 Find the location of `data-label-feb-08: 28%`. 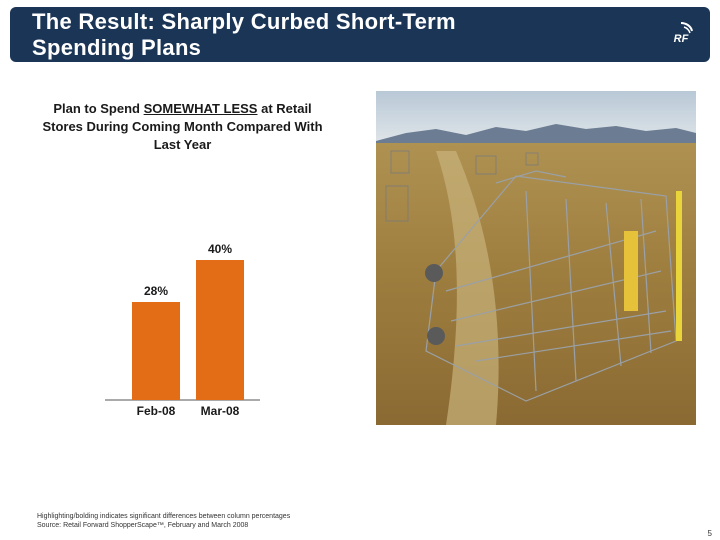

data-label-feb-08: 28% is located at coordinates (156, 291).